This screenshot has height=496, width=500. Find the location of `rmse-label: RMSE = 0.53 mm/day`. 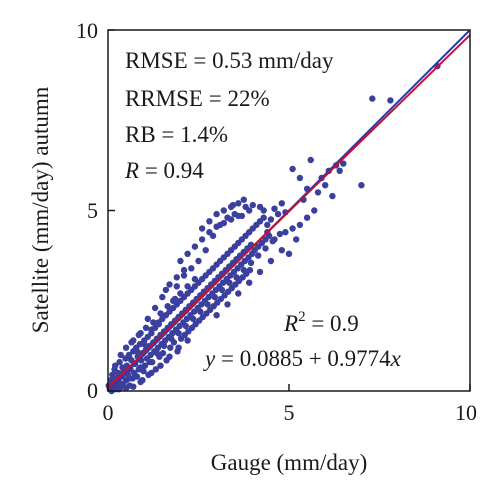

rmse-label: RMSE = 0.53 mm/day is located at coordinates (229, 60).